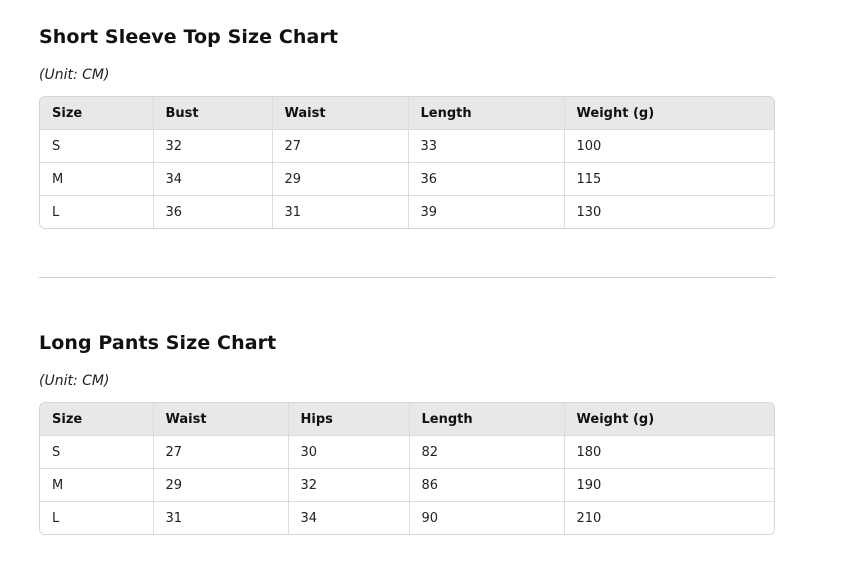  Describe the element at coordinates (487, 452) in the screenshot. I see `cell-length: 82` at that location.